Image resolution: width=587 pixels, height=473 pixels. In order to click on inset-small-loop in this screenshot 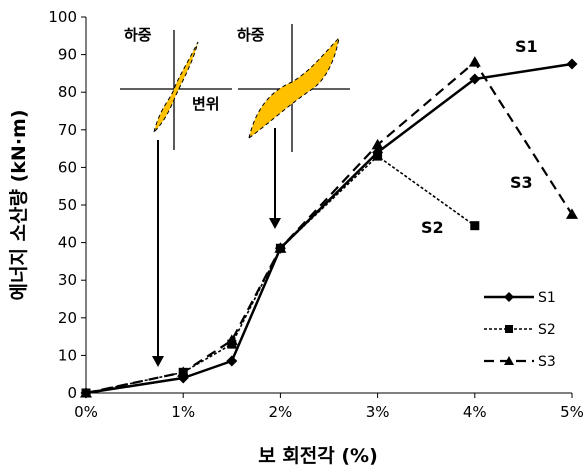, I will do `click(176, 87)`.